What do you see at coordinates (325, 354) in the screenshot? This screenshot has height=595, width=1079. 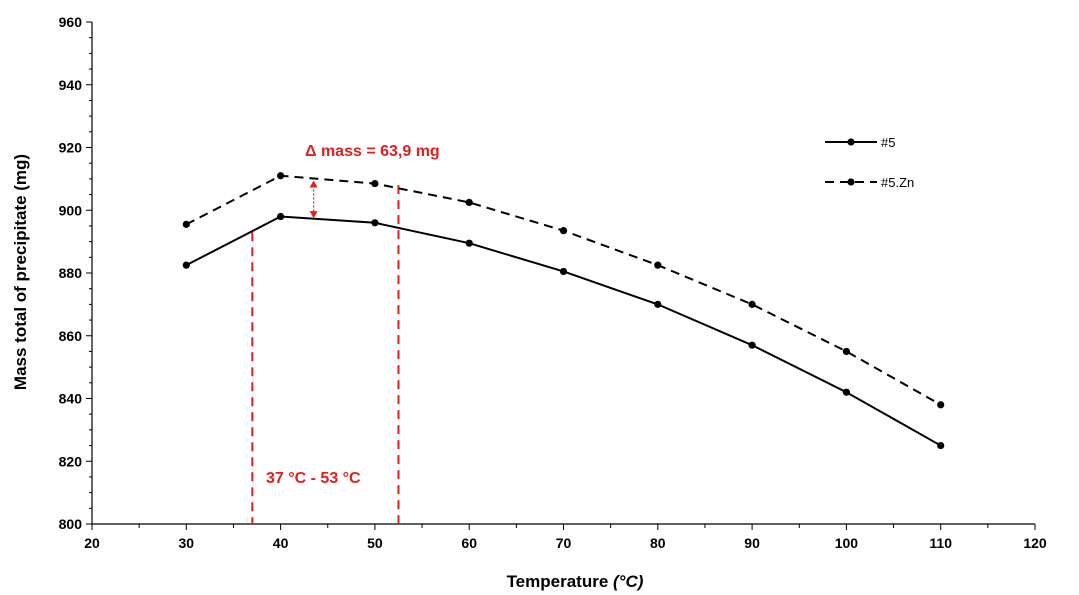 I see `range-lines` at bounding box center [325, 354].